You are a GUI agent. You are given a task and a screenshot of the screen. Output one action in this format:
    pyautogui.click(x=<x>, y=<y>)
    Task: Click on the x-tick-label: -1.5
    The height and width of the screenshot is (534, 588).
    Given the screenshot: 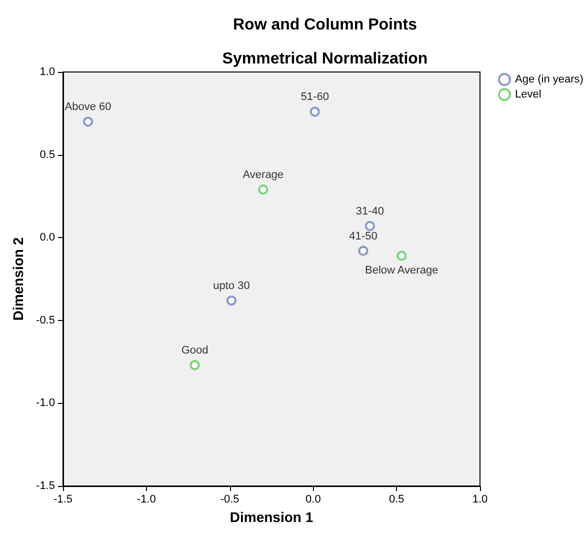 What is the action you would take?
    pyautogui.click(x=63, y=500)
    